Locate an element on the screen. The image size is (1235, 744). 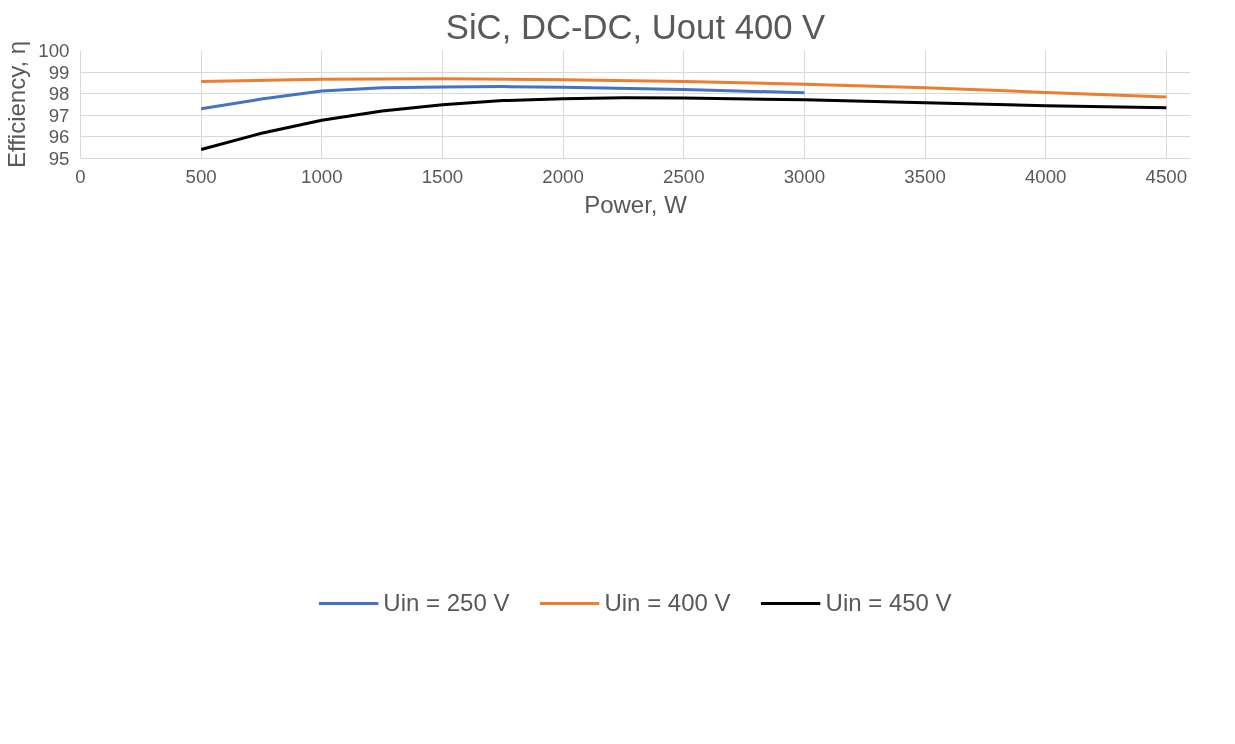
x-tick-label: 2000 is located at coordinates (563, 176).